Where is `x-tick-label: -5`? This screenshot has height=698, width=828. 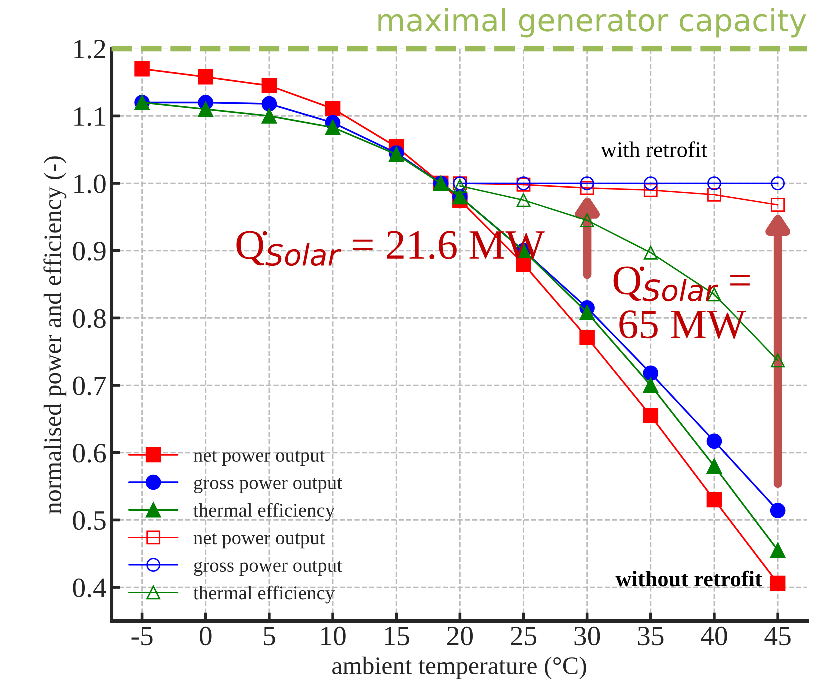
x-tick-label: -5 is located at coordinates (142, 636).